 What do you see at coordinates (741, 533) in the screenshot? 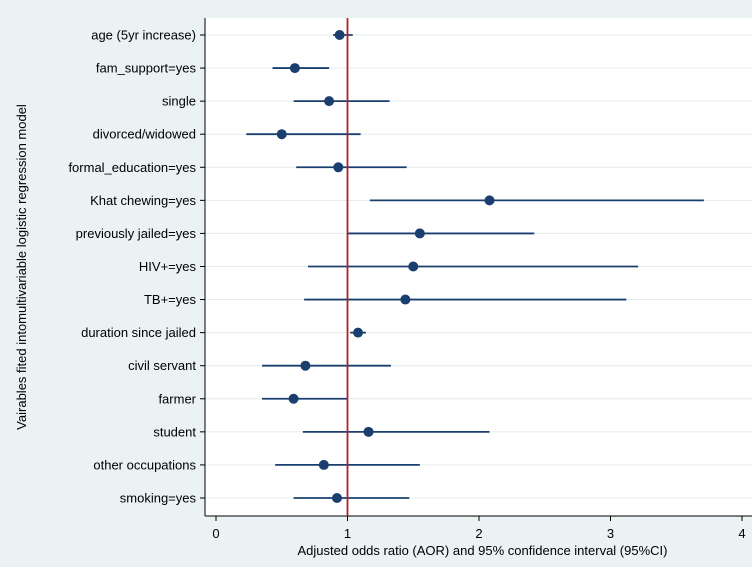
I see `x-tick-label: 4` at bounding box center [741, 533].